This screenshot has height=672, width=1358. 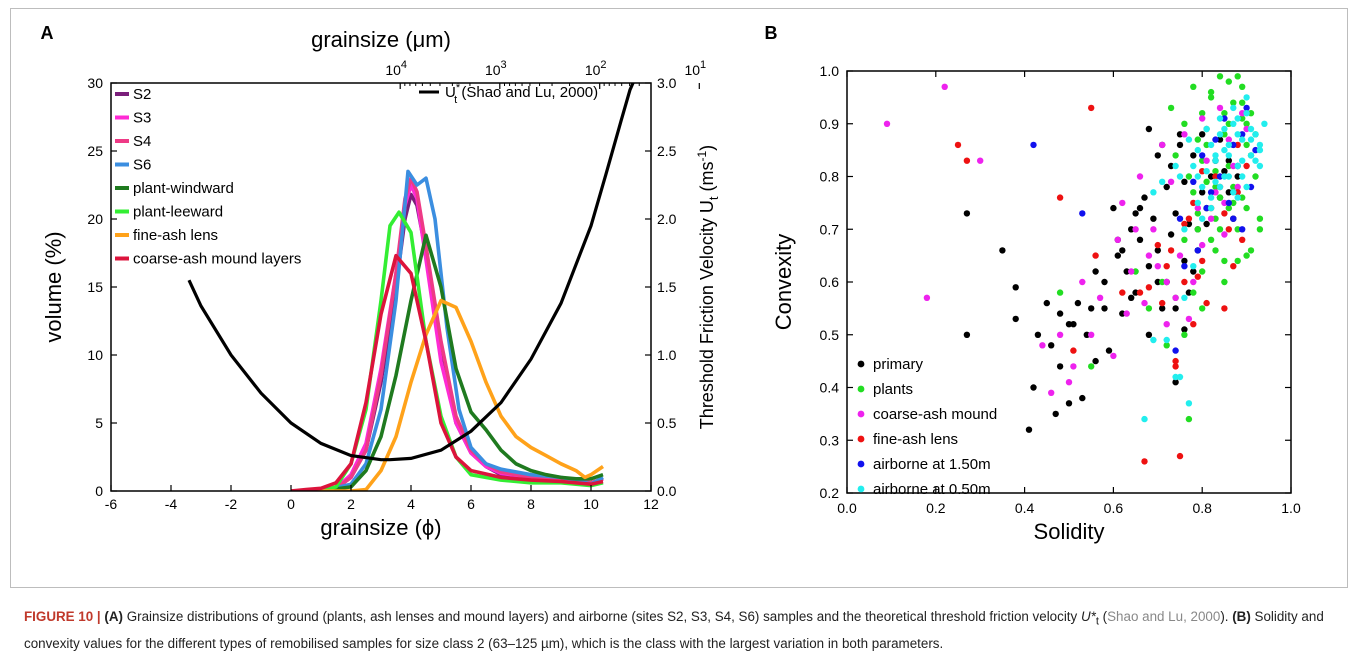 What do you see at coordinates (291, 504) in the screenshot?
I see `x-tick-label-a: 0` at bounding box center [291, 504].